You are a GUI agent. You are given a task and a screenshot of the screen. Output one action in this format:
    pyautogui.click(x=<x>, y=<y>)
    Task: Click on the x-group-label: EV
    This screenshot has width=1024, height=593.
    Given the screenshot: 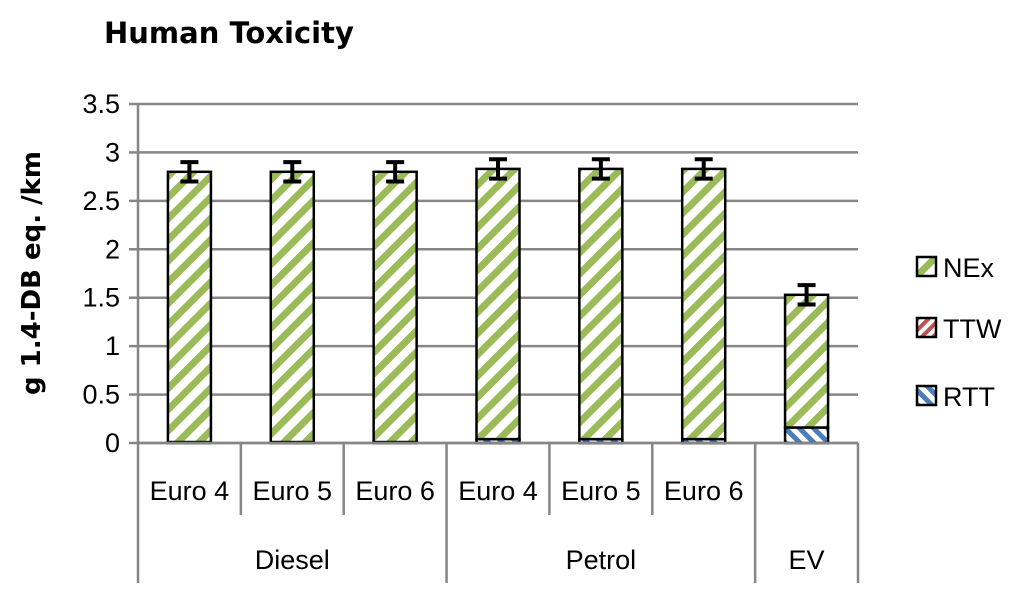 What is the action you would take?
    pyautogui.click(x=807, y=560)
    